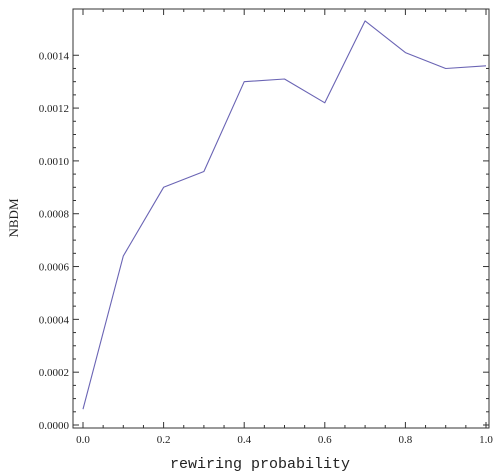  I want to click on y-tick-label: 0.0004, so click(54, 320).